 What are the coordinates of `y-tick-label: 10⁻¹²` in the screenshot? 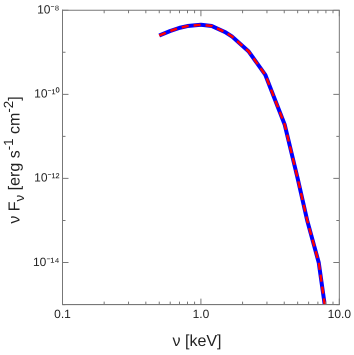 It's located at (47, 177).